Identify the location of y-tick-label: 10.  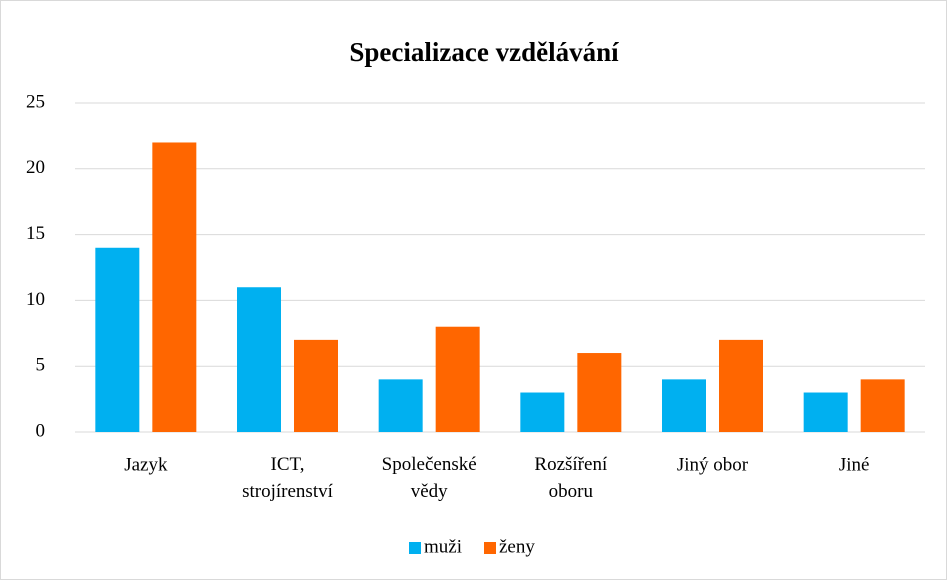
(35, 299).